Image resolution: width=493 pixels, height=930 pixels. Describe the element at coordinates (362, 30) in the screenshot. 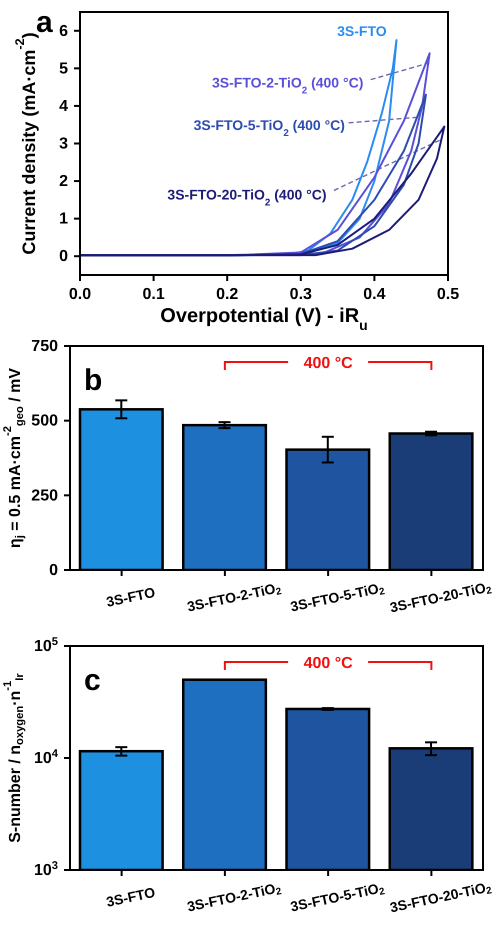

I see `series-label: 3S-FTO` at that location.